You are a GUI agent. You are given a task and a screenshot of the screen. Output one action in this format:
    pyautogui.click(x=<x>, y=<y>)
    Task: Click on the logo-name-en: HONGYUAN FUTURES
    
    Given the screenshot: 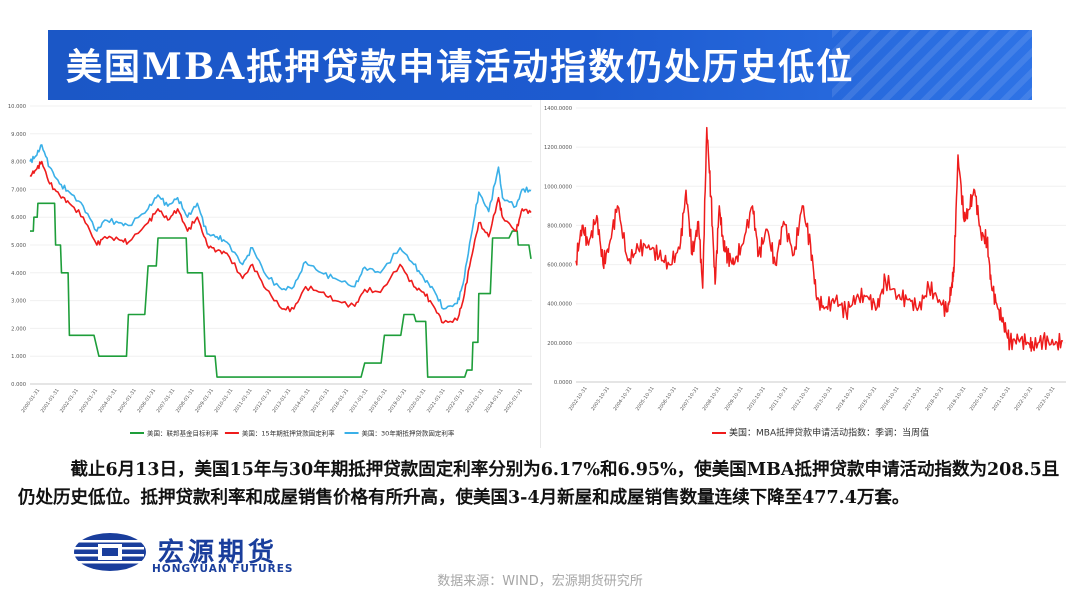 What is the action you would take?
    pyautogui.click(x=223, y=569)
    